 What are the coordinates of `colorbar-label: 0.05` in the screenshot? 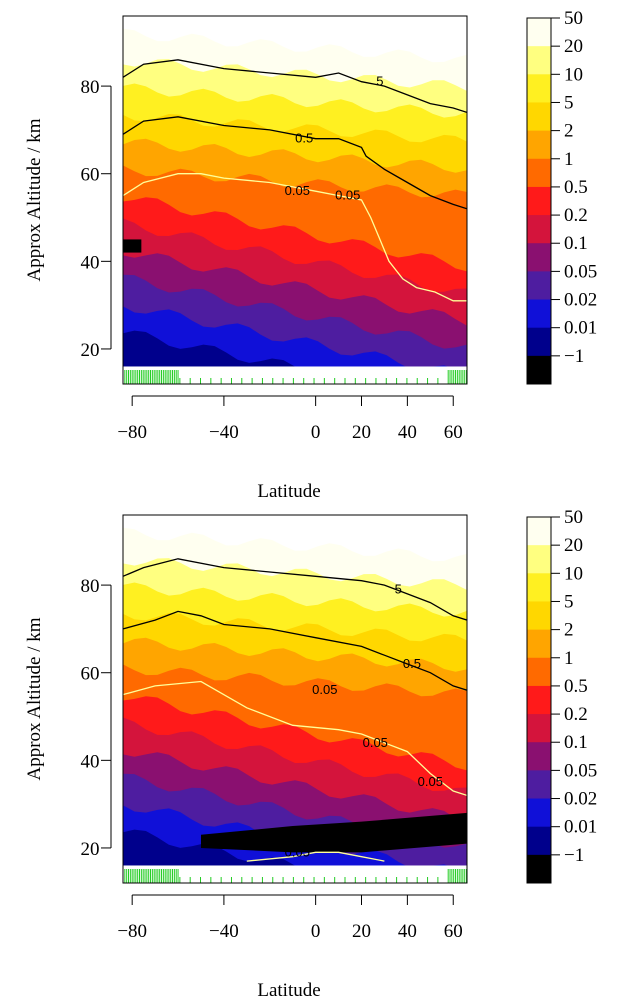 It's located at (580, 271).